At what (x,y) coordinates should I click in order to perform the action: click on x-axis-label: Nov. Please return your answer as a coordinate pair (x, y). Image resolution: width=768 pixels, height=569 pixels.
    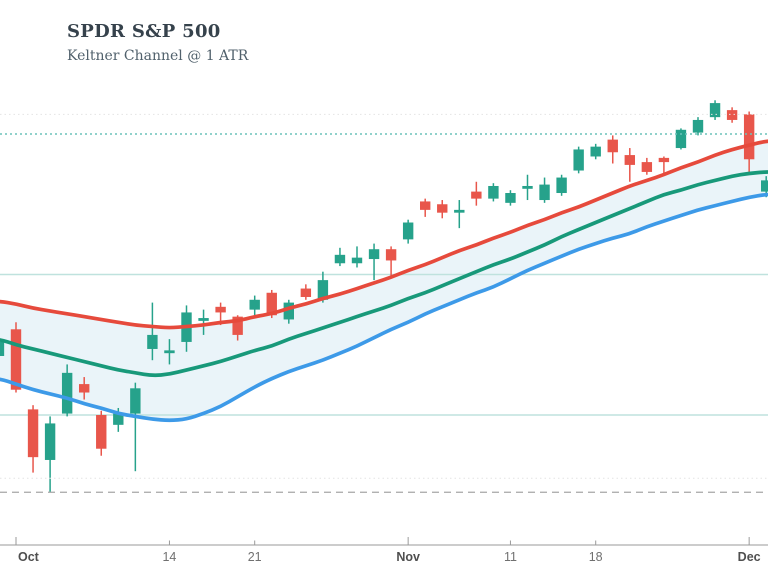
    Looking at the image, I should click on (408, 557).